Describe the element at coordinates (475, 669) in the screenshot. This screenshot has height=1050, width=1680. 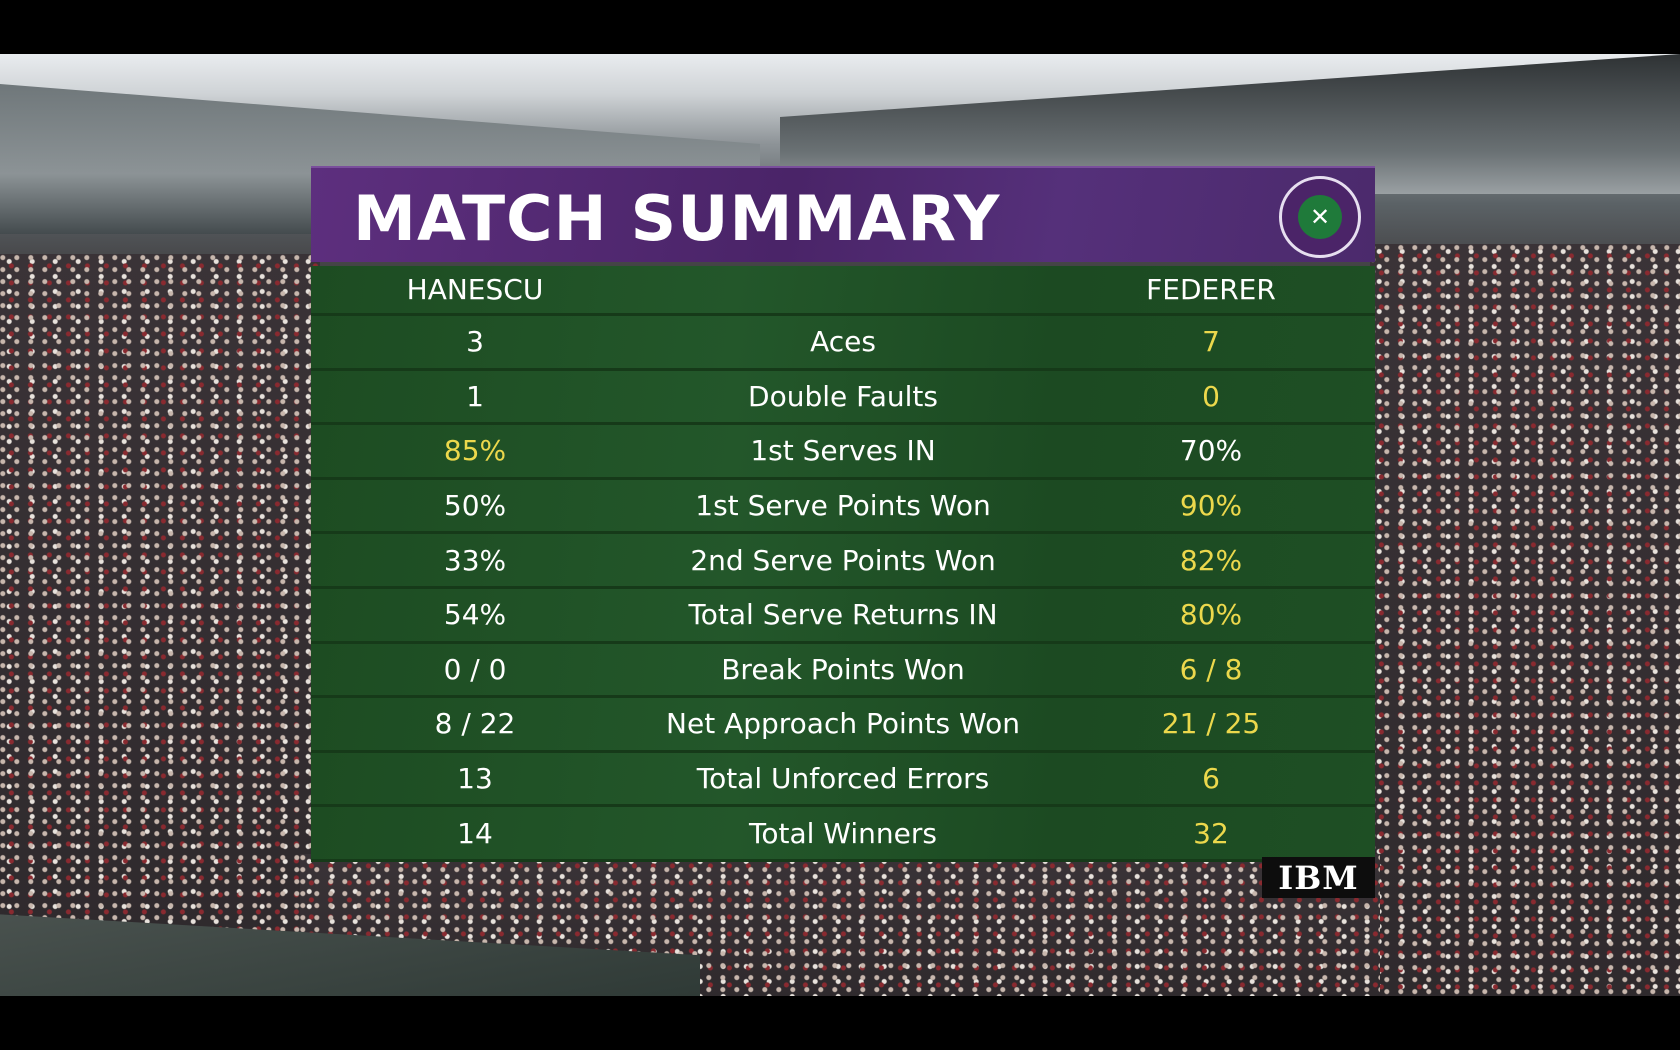
I see `stat-left-value: 0 / 0` at that location.